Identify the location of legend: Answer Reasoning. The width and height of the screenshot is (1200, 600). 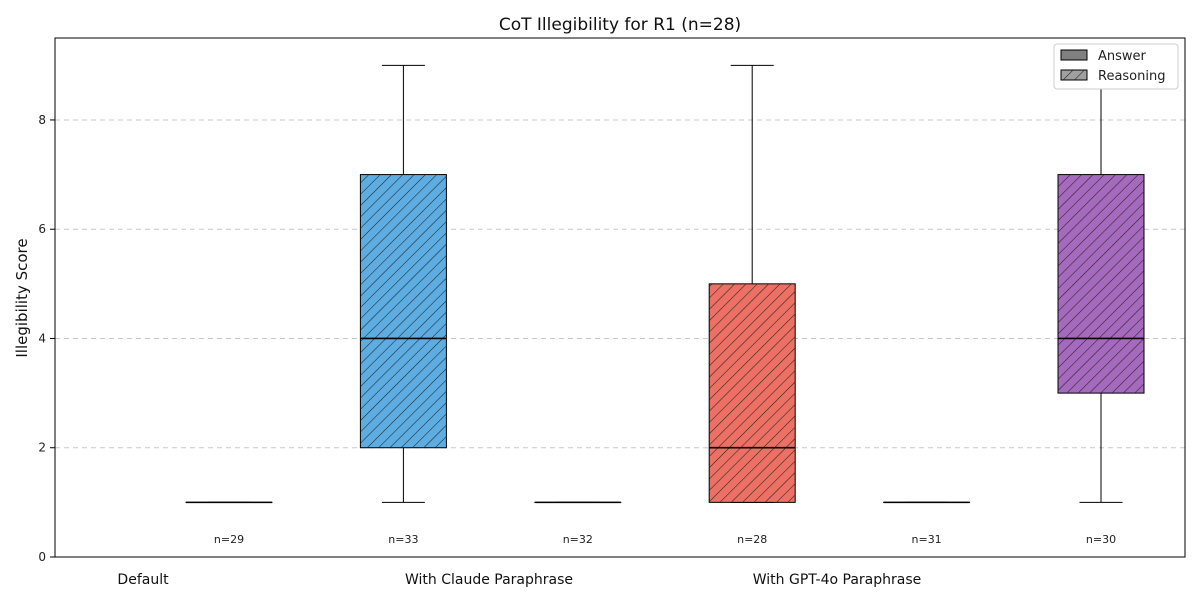
(1116, 66).